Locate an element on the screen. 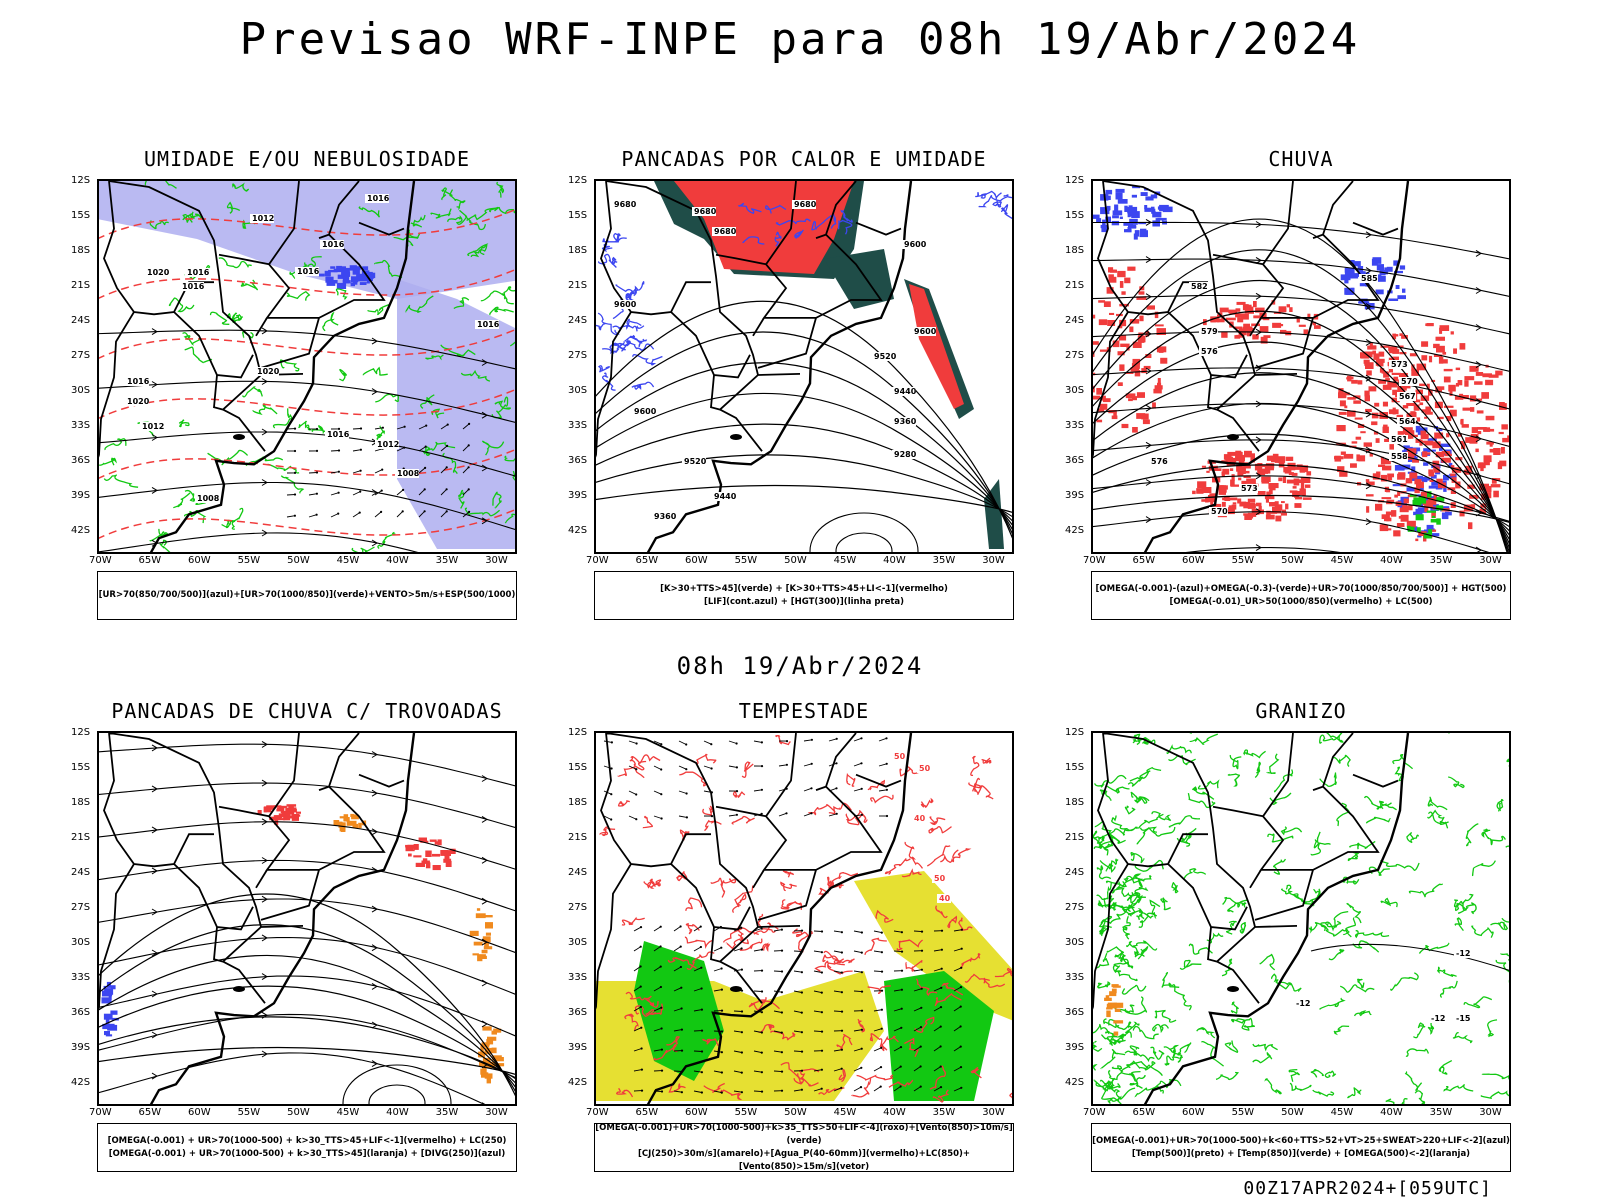 The height and width of the screenshot is (1200, 1600). contour-label: 40 is located at coordinates (920, 818).